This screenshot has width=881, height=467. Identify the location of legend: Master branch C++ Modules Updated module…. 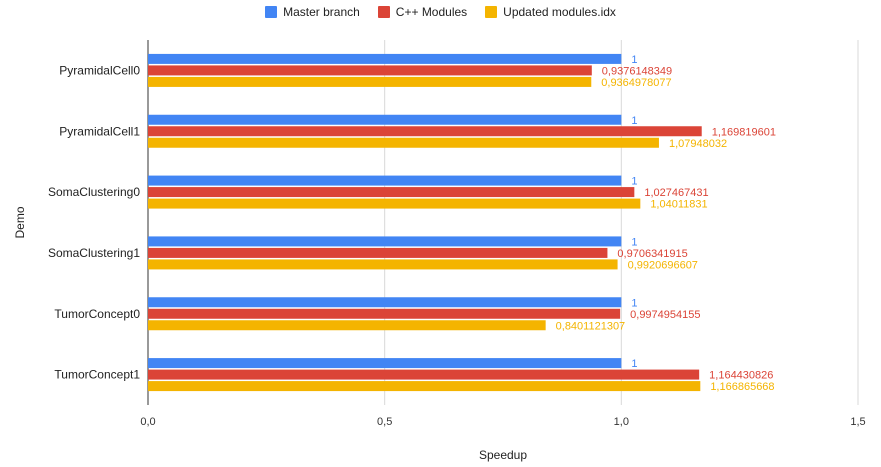
(440, 12).